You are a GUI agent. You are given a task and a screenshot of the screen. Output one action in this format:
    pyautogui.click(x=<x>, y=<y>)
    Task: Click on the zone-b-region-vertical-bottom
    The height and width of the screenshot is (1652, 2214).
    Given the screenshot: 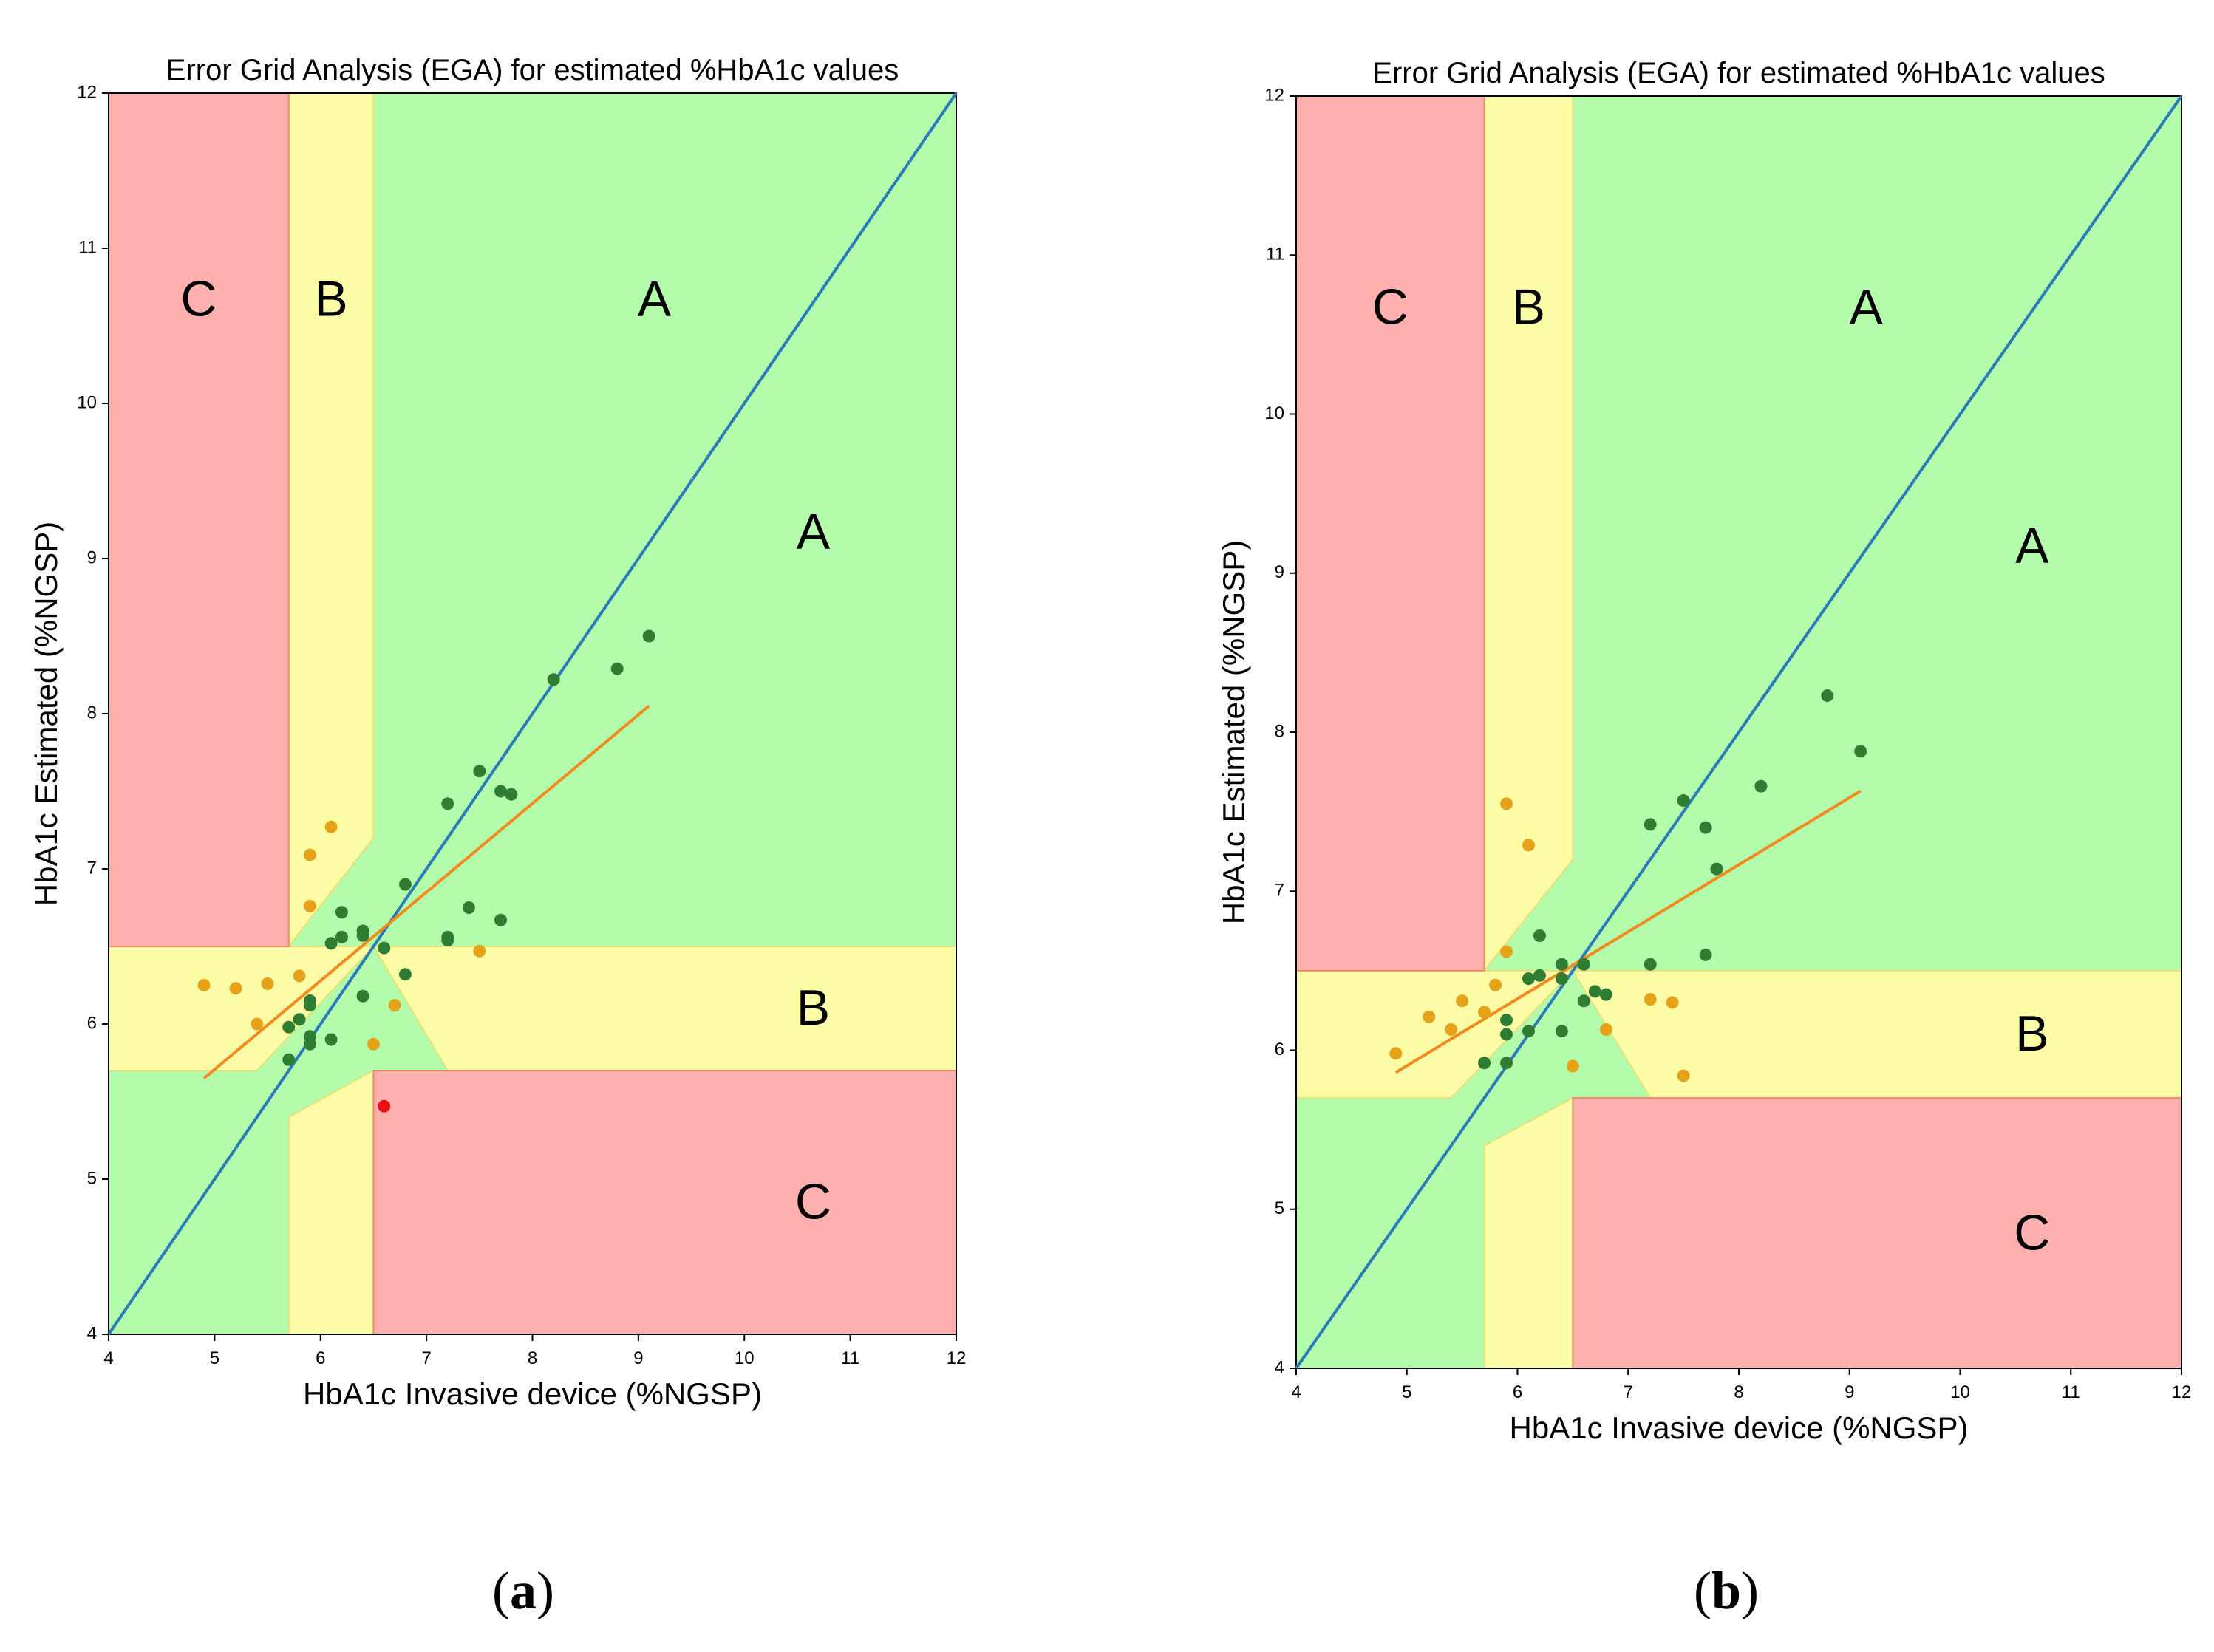 What is the action you would take?
    pyautogui.click(x=1528, y=1232)
    